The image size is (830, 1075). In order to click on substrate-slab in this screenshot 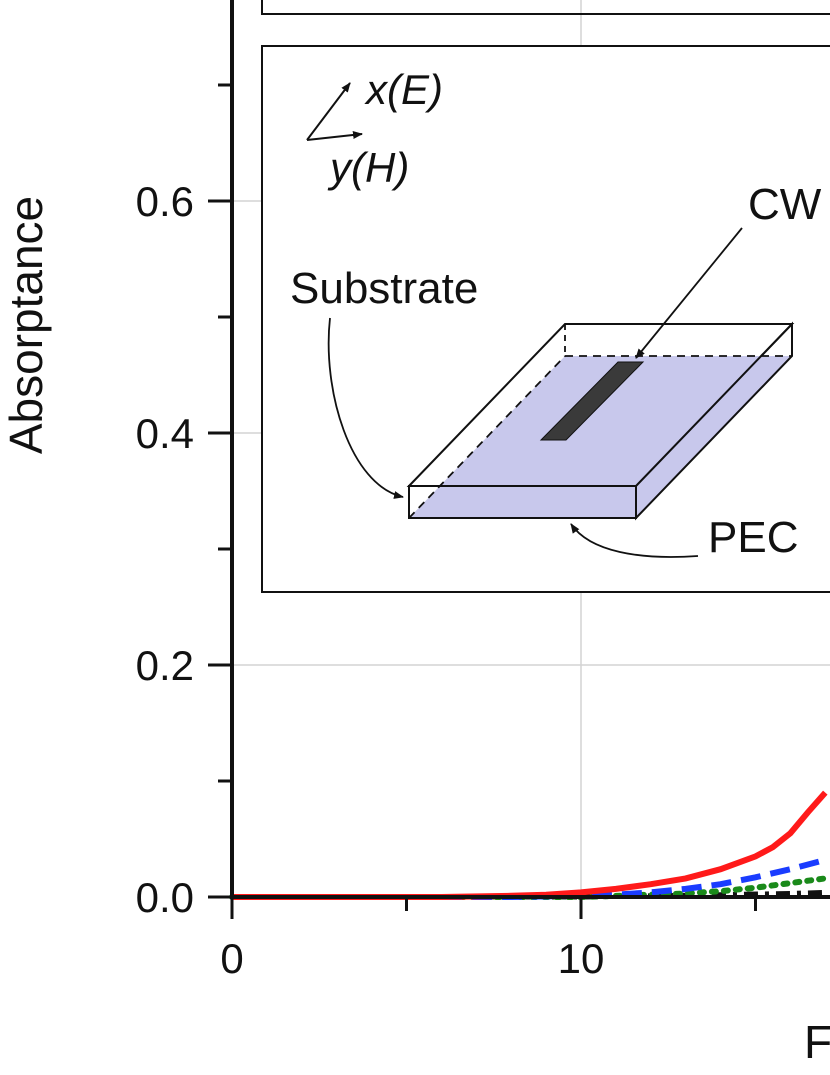, I will do `click(600, 421)`.